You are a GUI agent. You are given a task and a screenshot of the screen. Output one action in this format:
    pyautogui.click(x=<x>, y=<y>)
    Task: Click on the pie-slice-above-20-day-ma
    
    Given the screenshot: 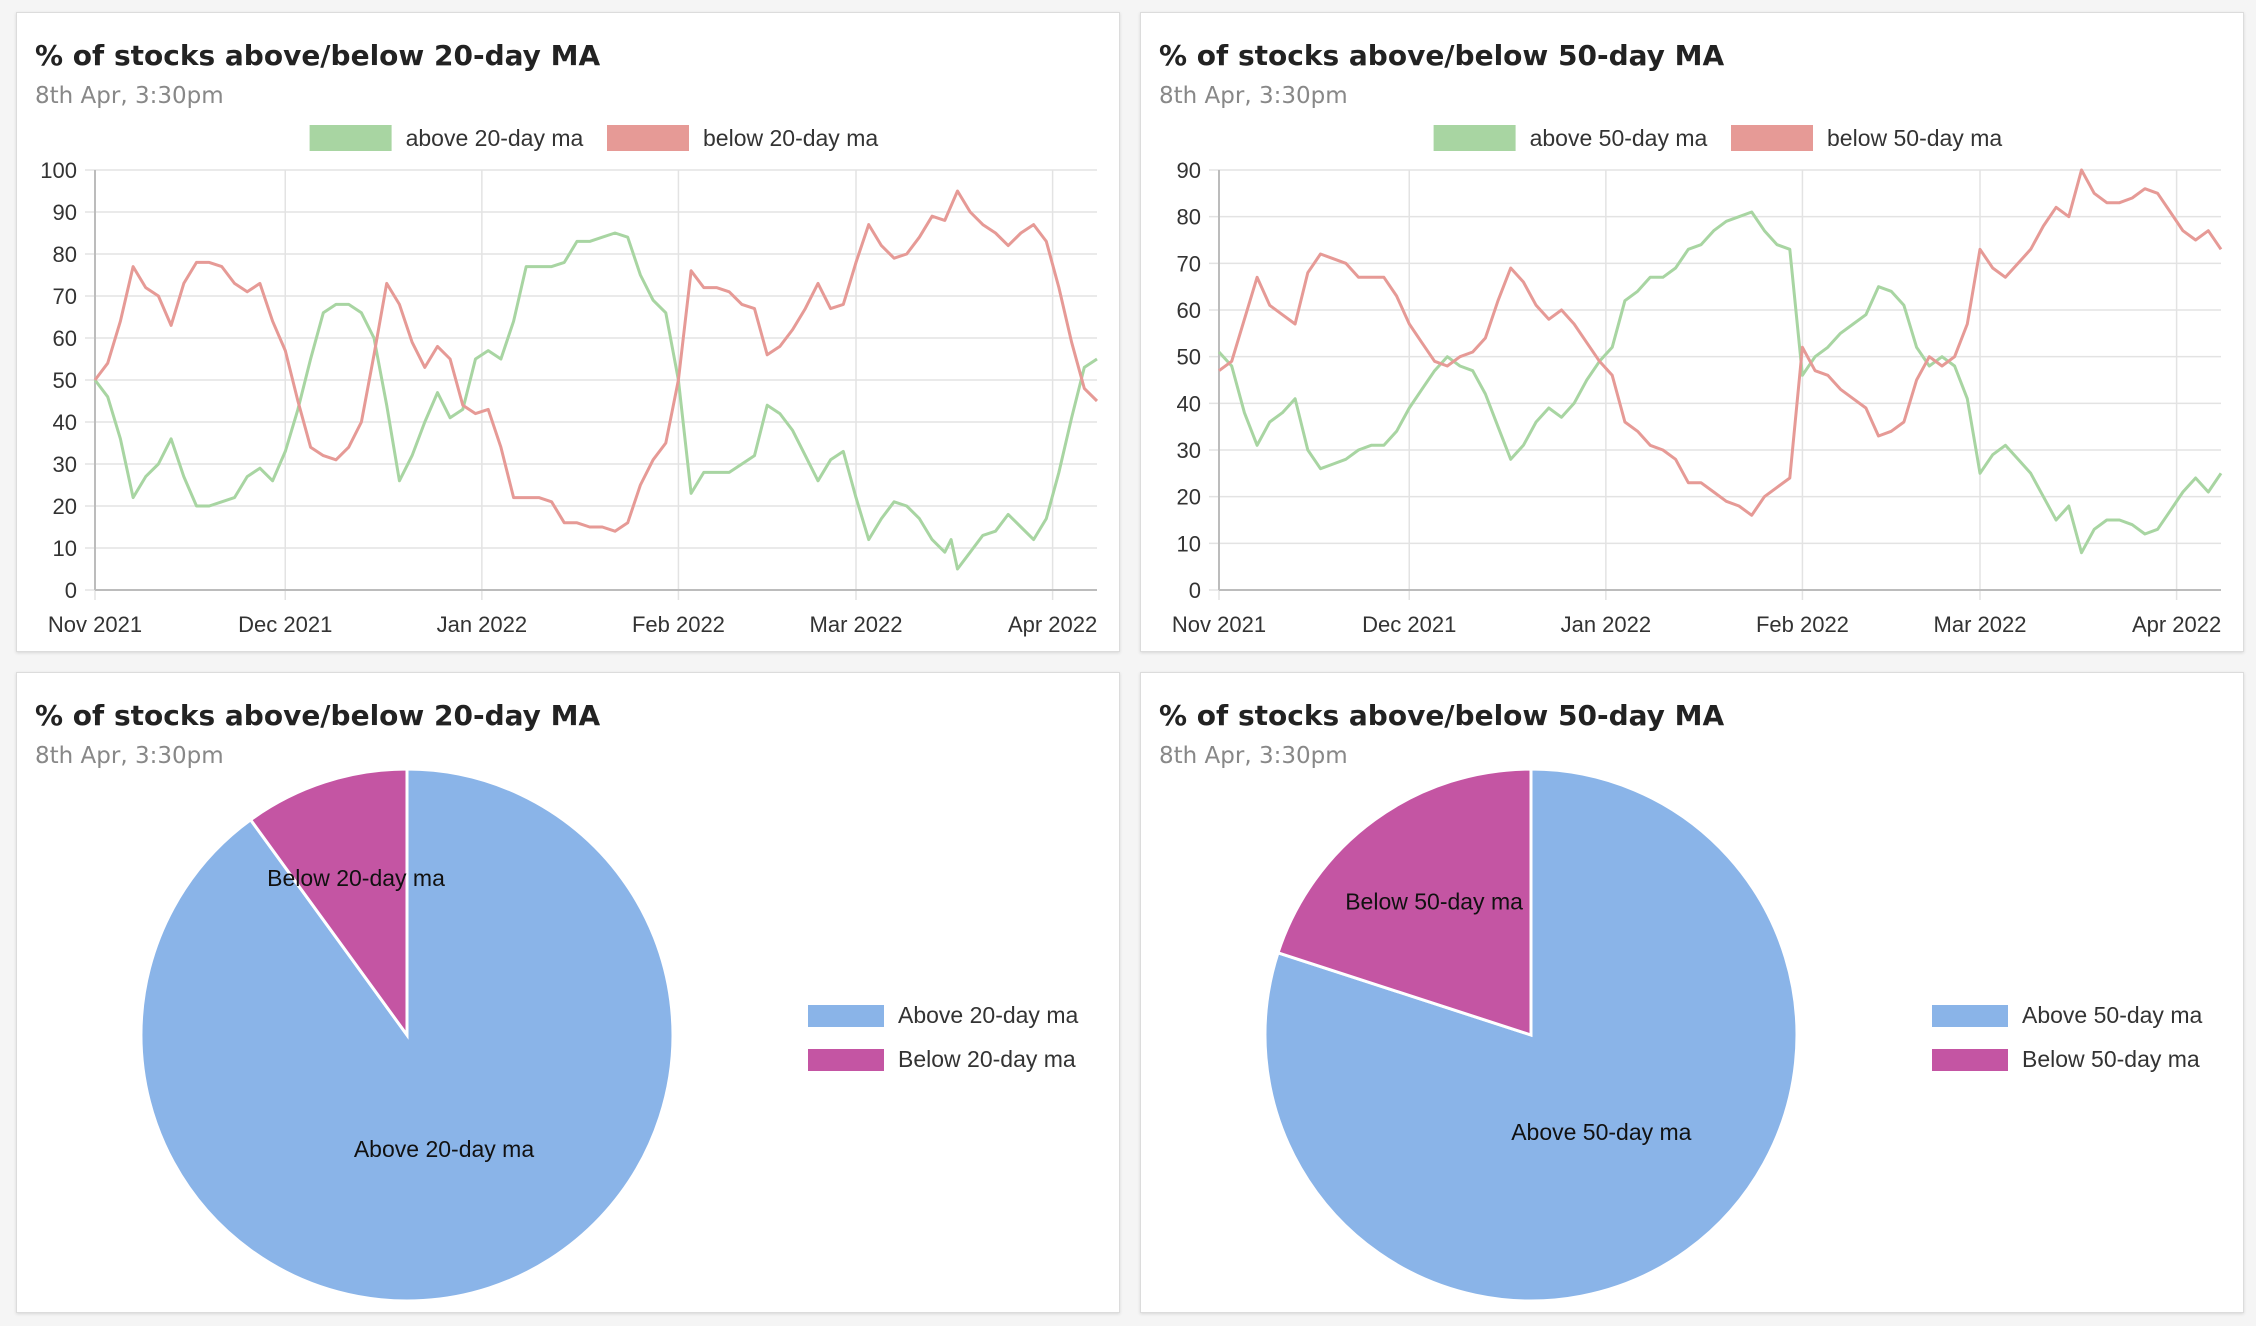 What is the action you would take?
    pyautogui.click(x=407, y=1035)
    